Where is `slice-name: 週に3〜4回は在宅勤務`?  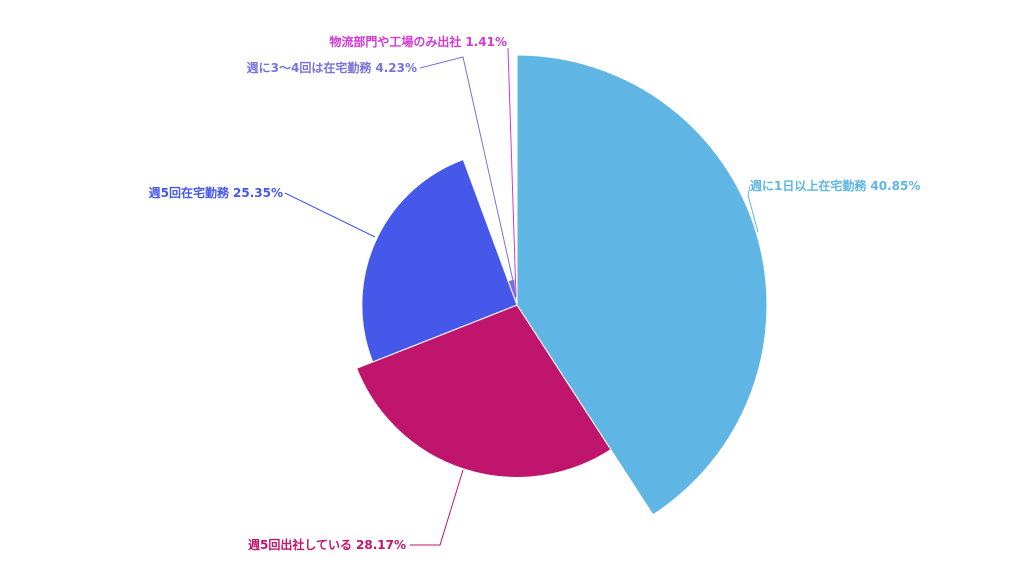 slice-name: 週に3〜4回は在宅勤務 is located at coordinates (310, 67).